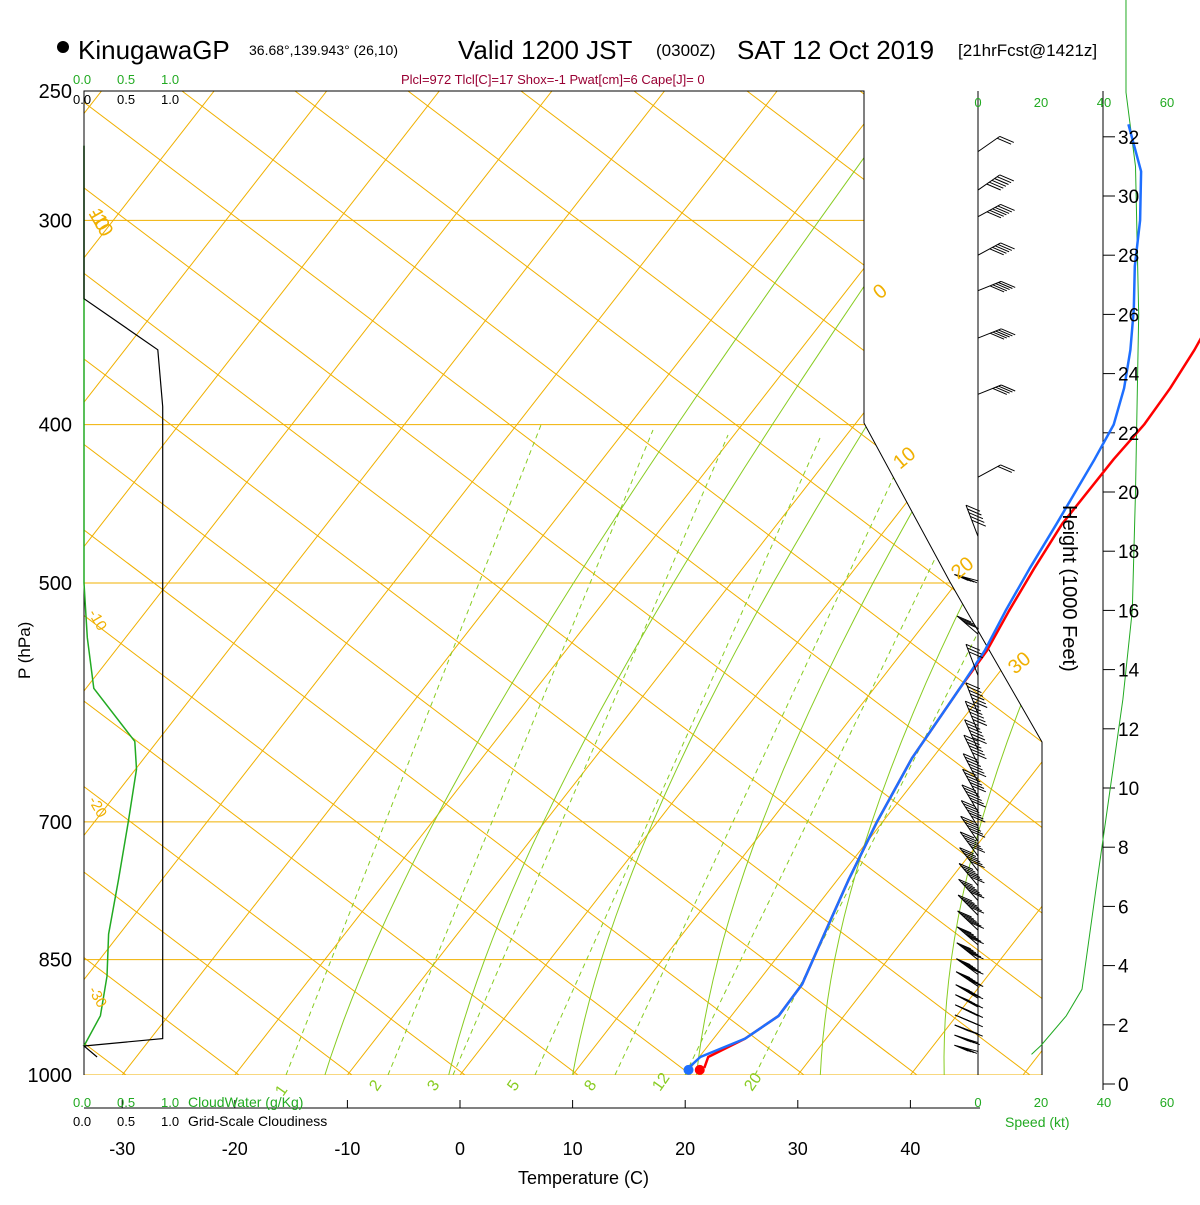 The width and height of the screenshot is (1200, 1205). I want to click on mixing-ratio-label: 2, so click(375, 1085).